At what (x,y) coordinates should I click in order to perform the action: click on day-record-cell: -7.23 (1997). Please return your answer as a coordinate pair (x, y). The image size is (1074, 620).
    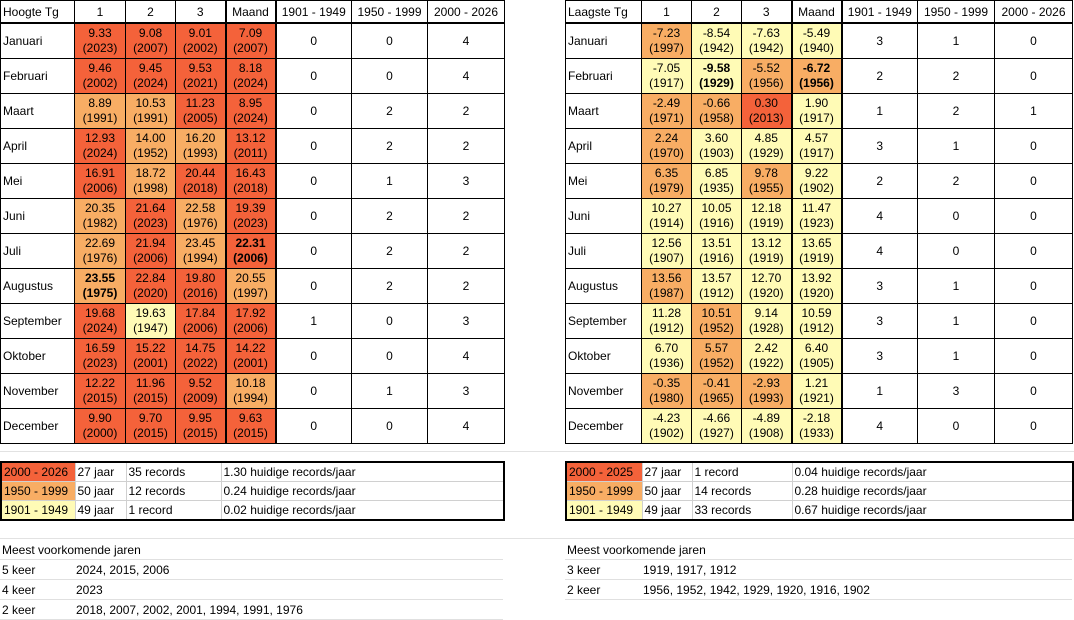
    Looking at the image, I should click on (666, 40).